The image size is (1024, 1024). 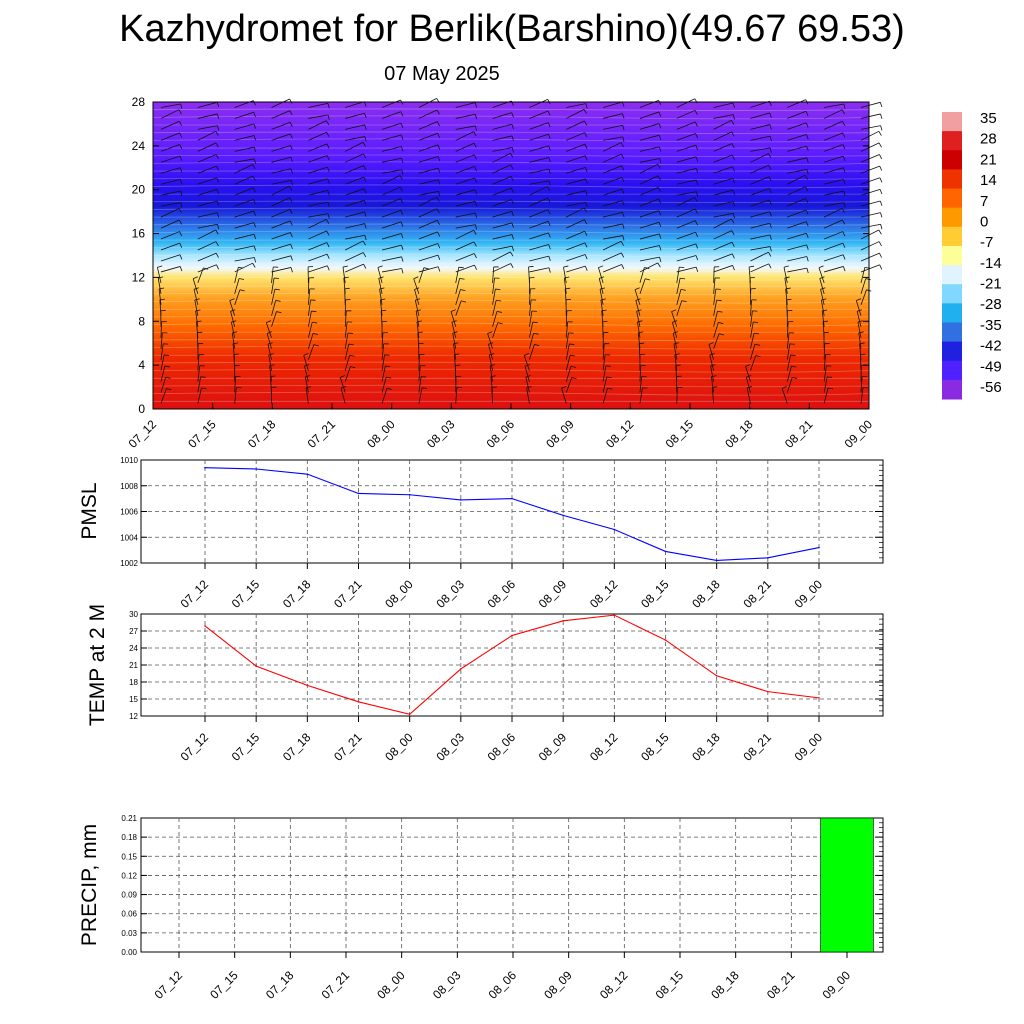 I want to click on colorbar-label: 14, so click(x=988, y=180).